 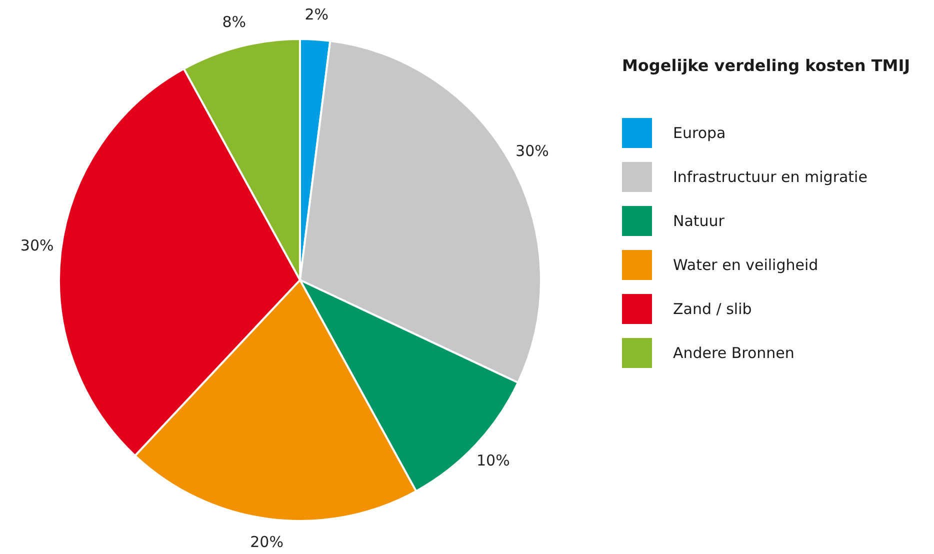 What do you see at coordinates (733, 353) in the screenshot?
I see `legend-label: Andere Bronnen` at bounding box center [733, 353].